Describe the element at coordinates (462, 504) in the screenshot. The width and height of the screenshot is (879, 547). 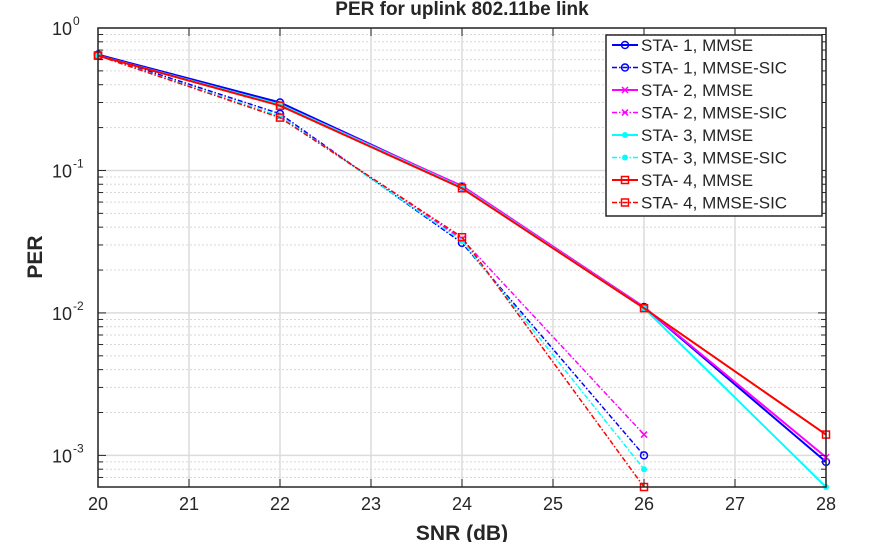
I see `x-tick-label: 24` at that location.